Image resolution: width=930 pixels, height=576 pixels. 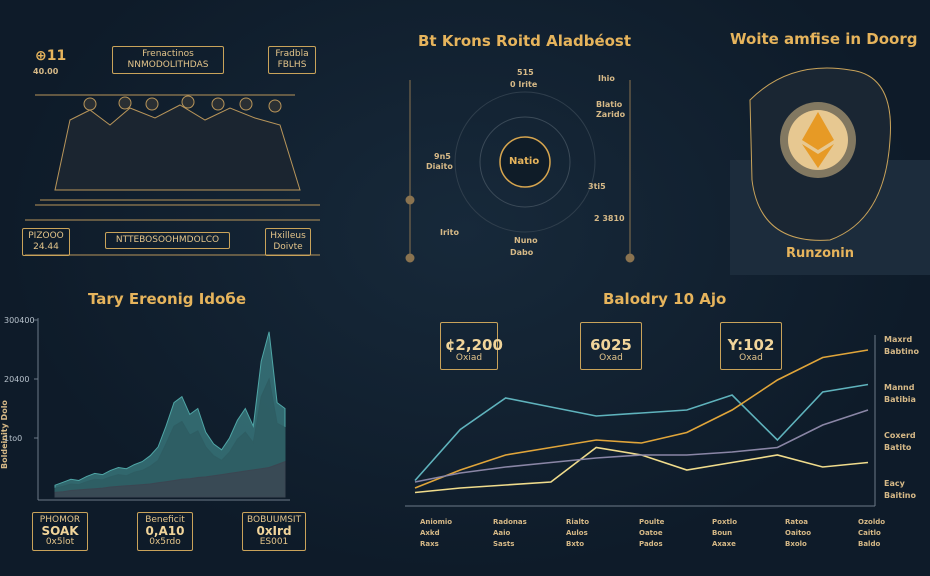 What do you see at coordinates (429, 544) in the screenshot?
I see `x-label: Raxs` at bounding box center [429, 544].